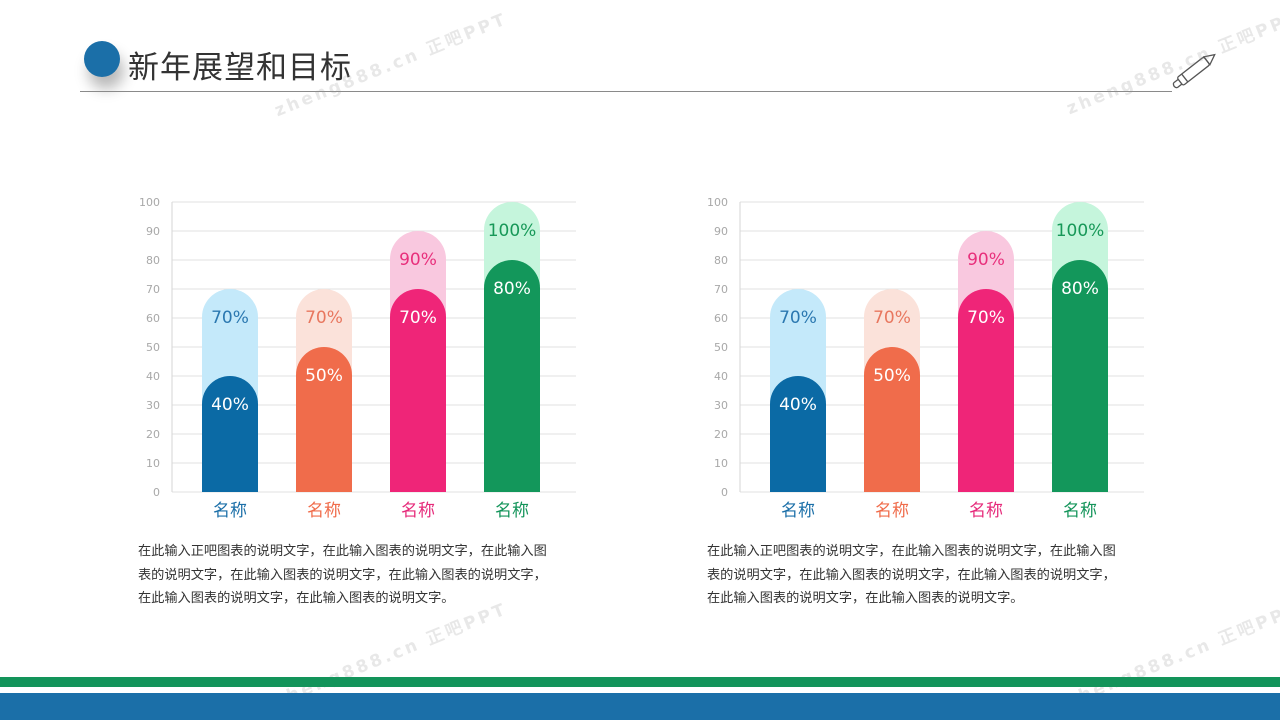  What do you see at coordinates (640, 706) in the screenshot?
I see `footer-blue-band` at bounding box center [640, 706].